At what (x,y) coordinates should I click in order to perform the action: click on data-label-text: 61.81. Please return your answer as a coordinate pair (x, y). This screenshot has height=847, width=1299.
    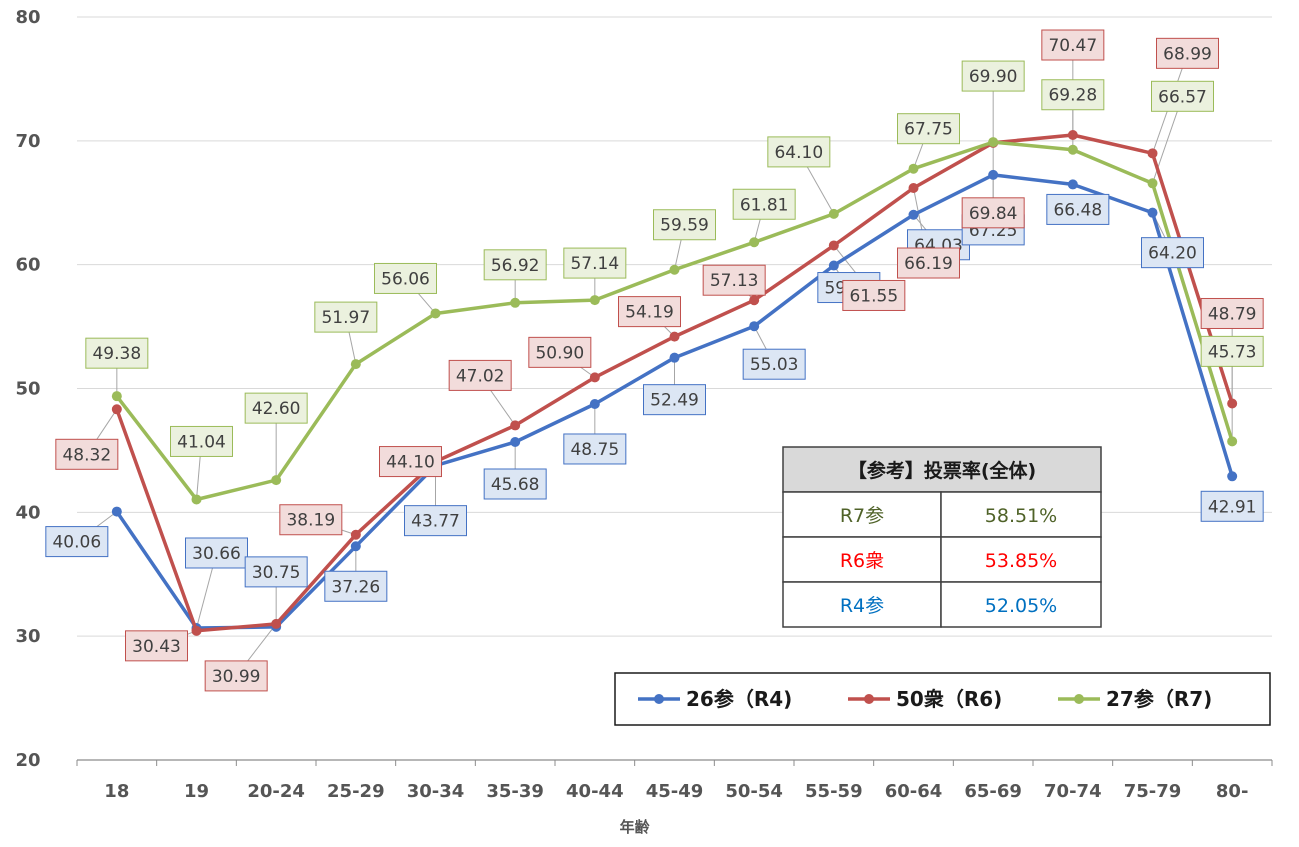
    Looking at the image, I should click on (764, 205).